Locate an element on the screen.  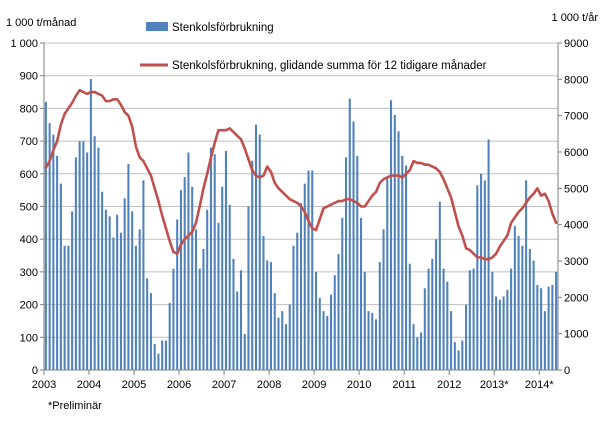
x-tick-label: 2012 is located at coordinates (449, 385).